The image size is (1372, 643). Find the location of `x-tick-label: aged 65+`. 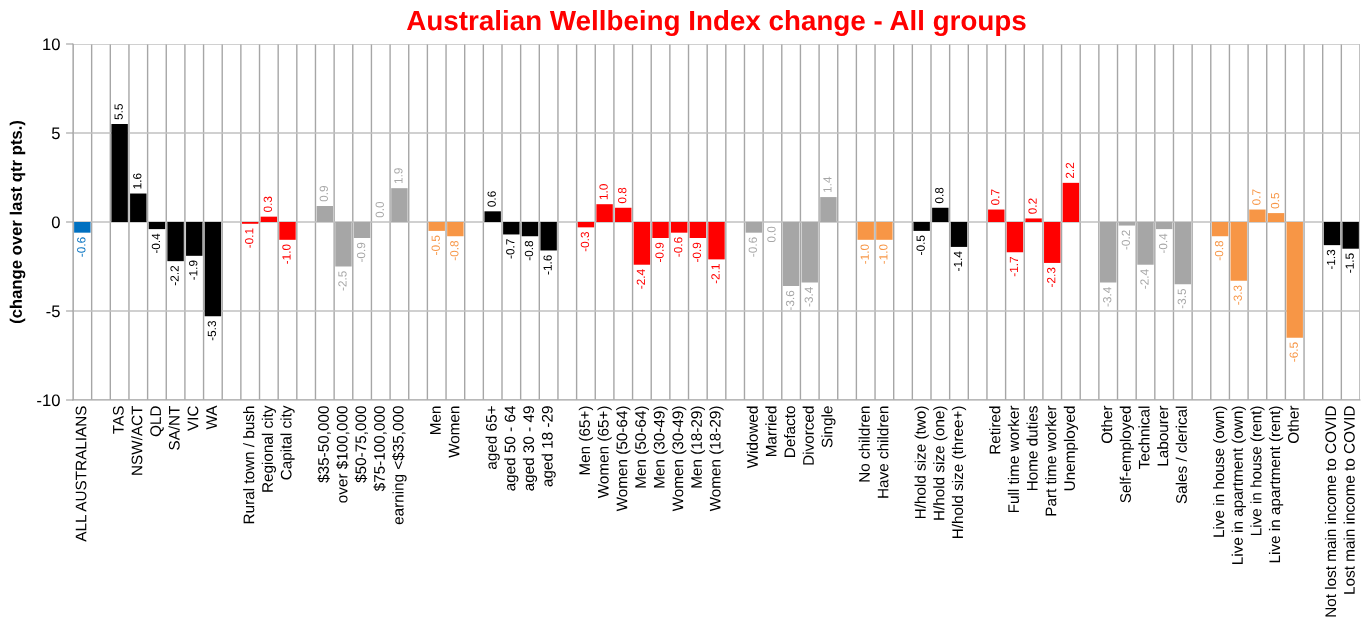

x-tick-label: aged 65+ is located at coordinates (492, 438).